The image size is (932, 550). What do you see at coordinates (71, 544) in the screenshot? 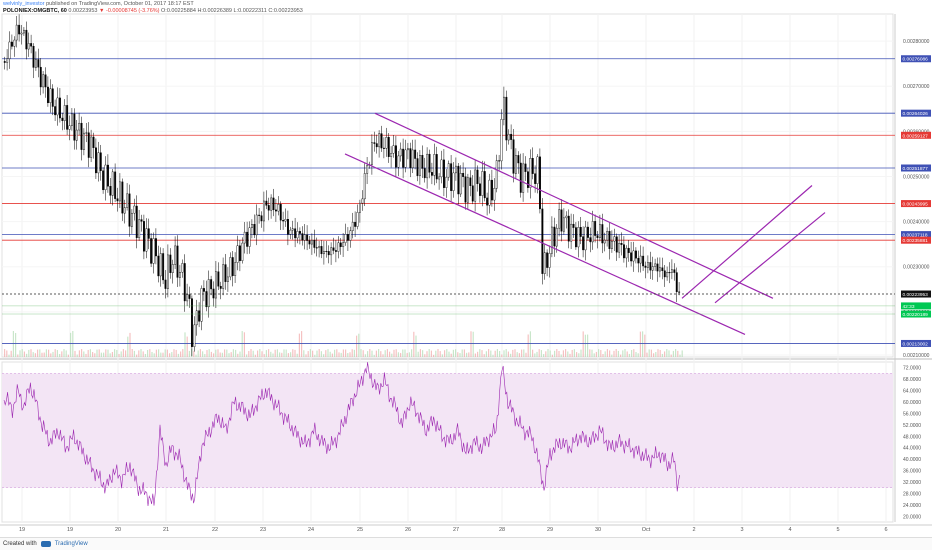
I see `tradingview-brand: TradingView` at bounding box center [71, 544].